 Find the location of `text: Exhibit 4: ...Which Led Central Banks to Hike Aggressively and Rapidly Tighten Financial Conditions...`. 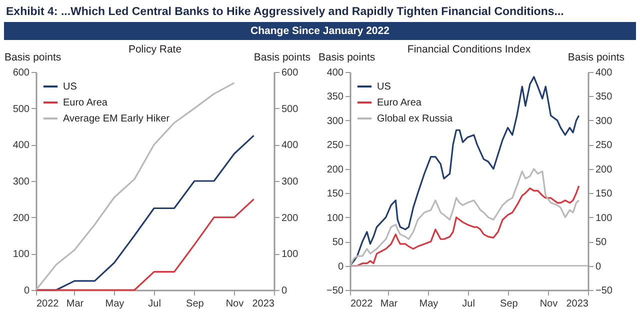

text: Exhibit 4: ...Which Led Central Banks to Hike Aggressively and Rapidly Tighten Financial Conditions... is located at coordinates (285, 12).